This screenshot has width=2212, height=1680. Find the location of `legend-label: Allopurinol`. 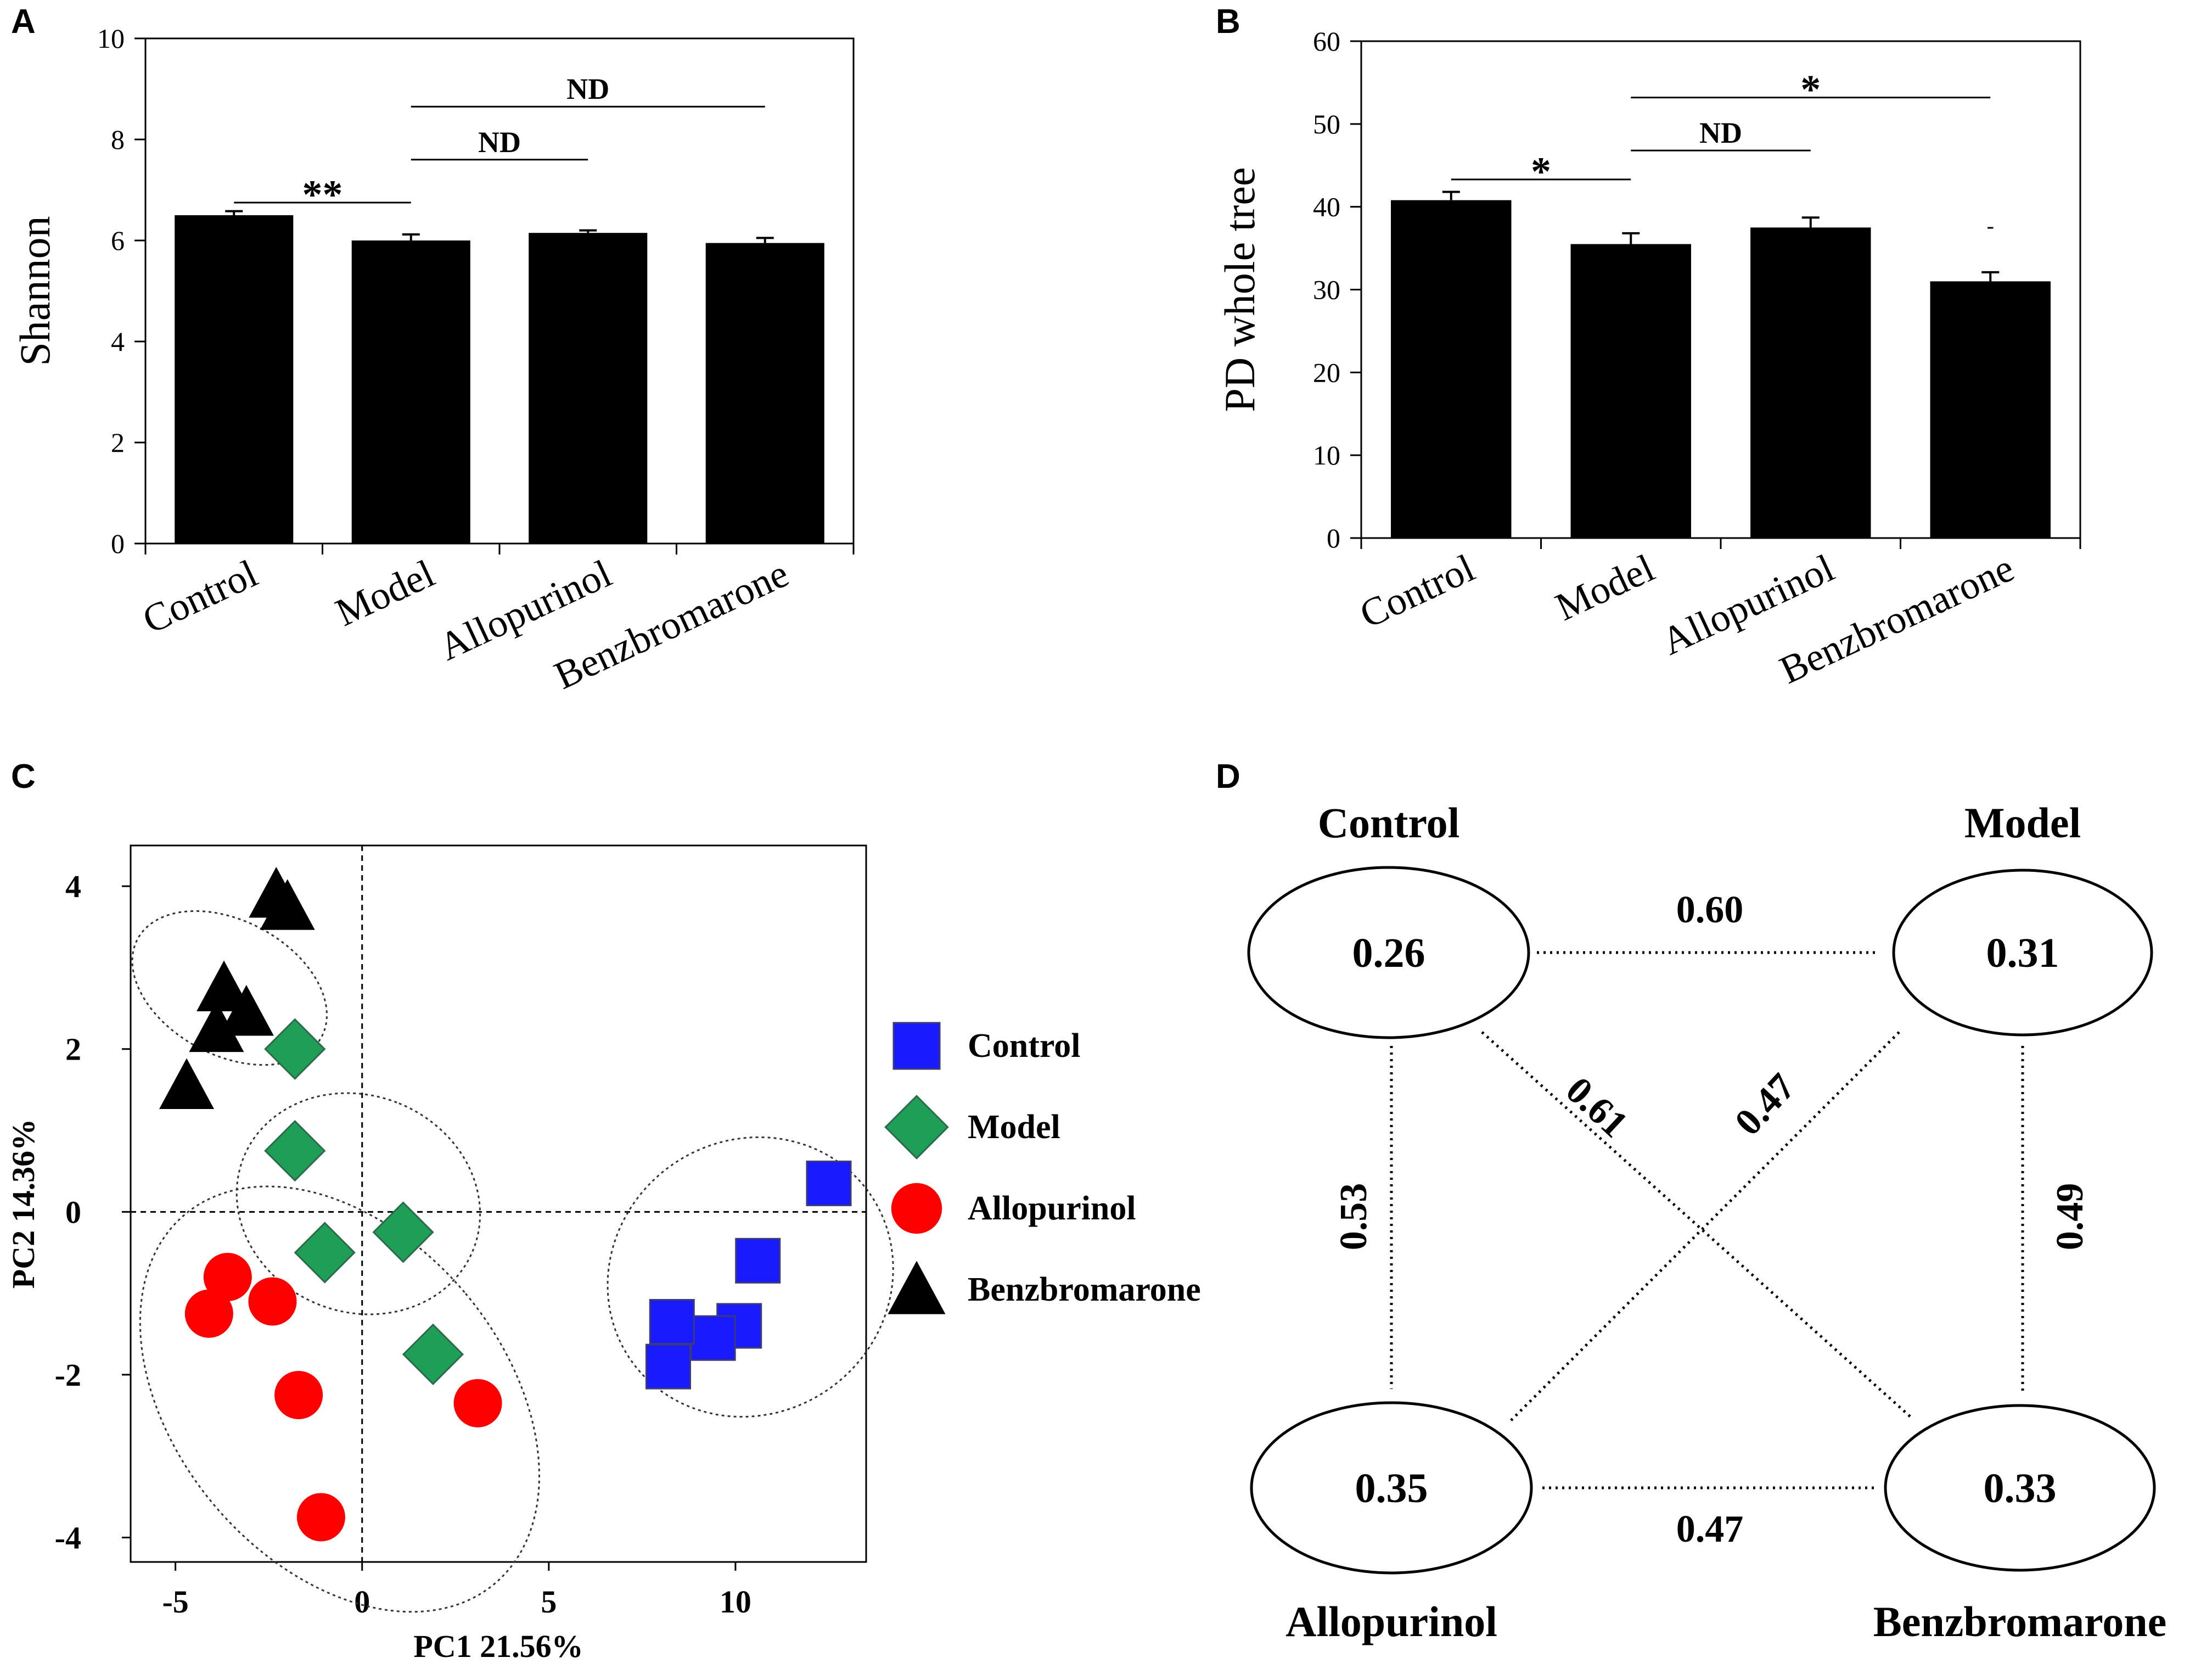

legend-label: Allopurinol is located at coordinates (1052, 1208).